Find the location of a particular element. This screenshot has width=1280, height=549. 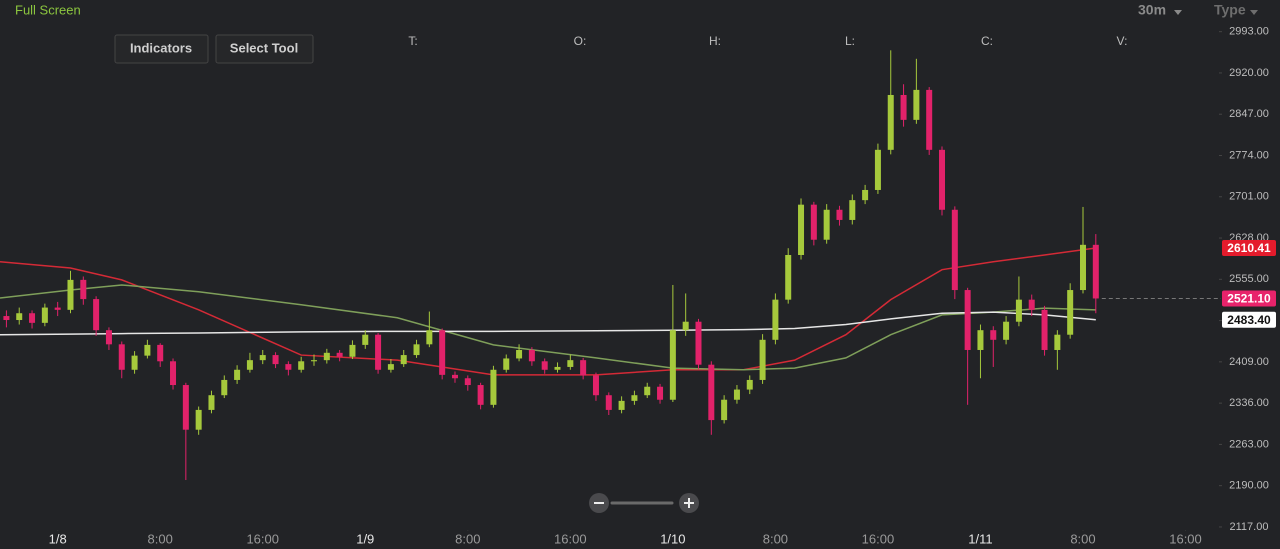

y-tick-label: 2336.00 is located at coordinates (1249, 403).